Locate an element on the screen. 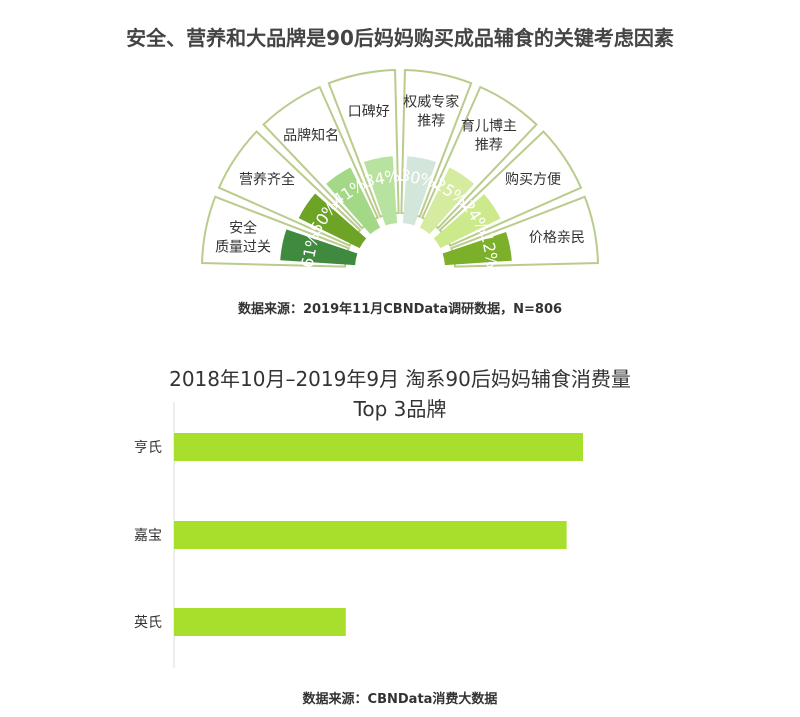 This screenshot has width=800, height=717. bar-source-note: 数据来源：CBNData消费大数据 is located at coordinates (400, 699).